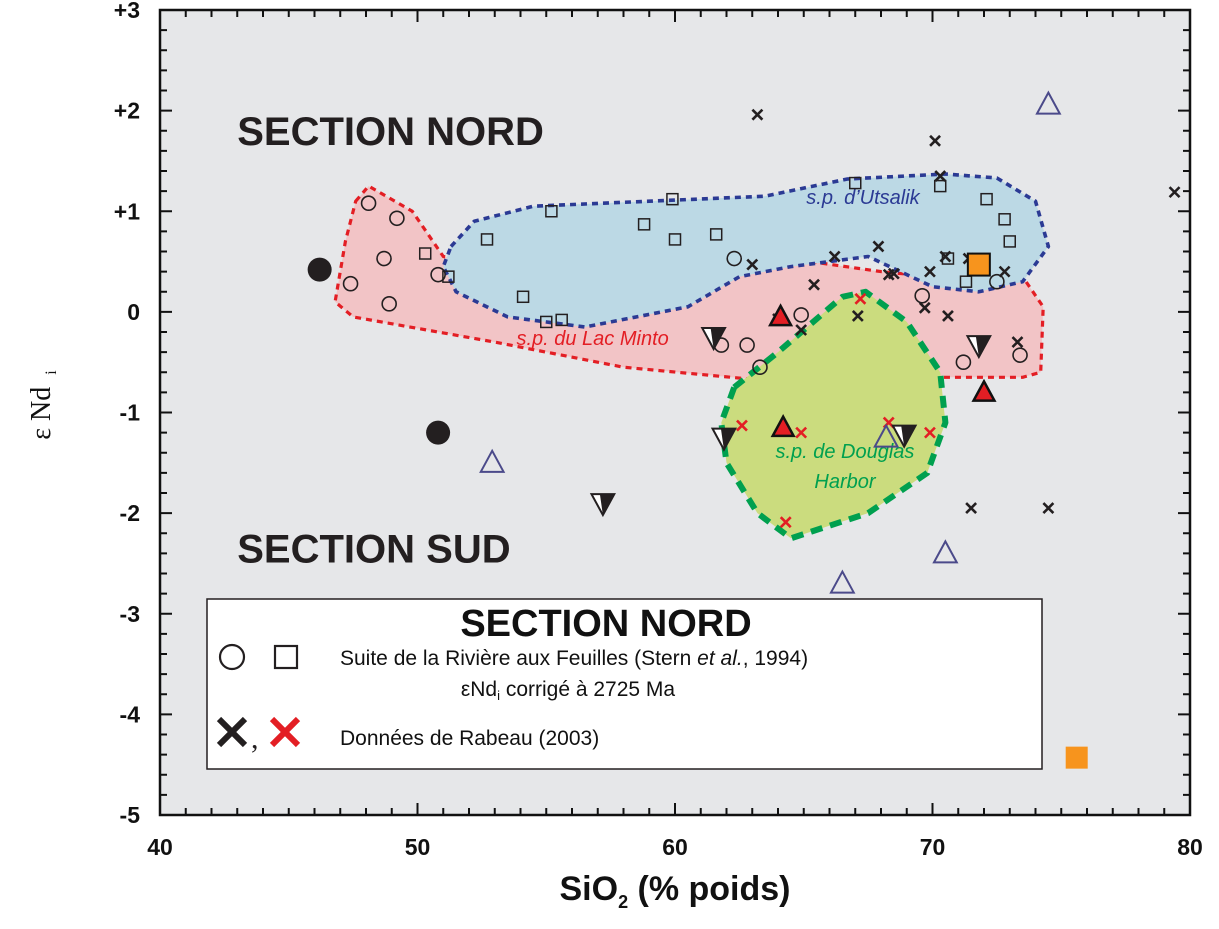  Describe the element at coordinates (844, 452) in the screenshot. I see `region-label-2: s.p. de Douglas` at that location.